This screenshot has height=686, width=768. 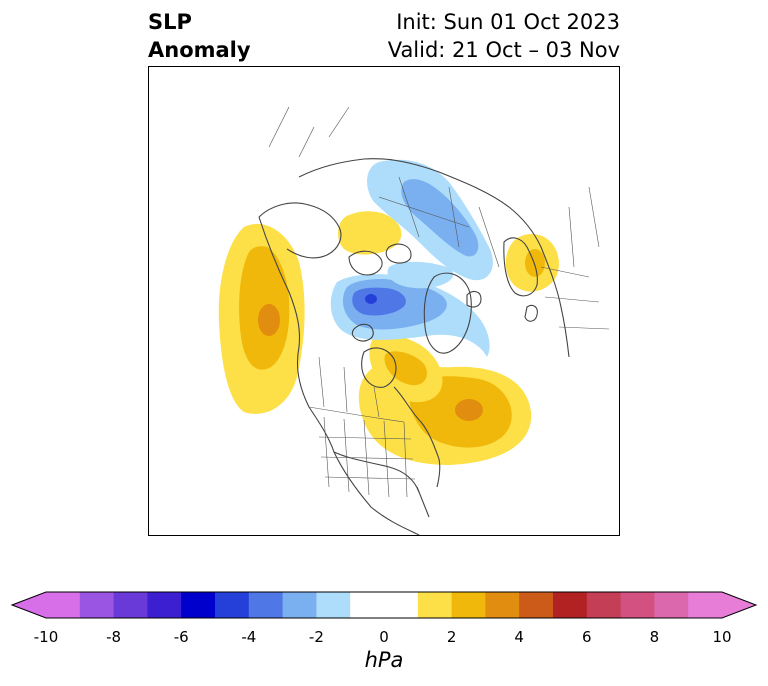 I want to click on colorbar-high-extension, so click(x=739, y=605).